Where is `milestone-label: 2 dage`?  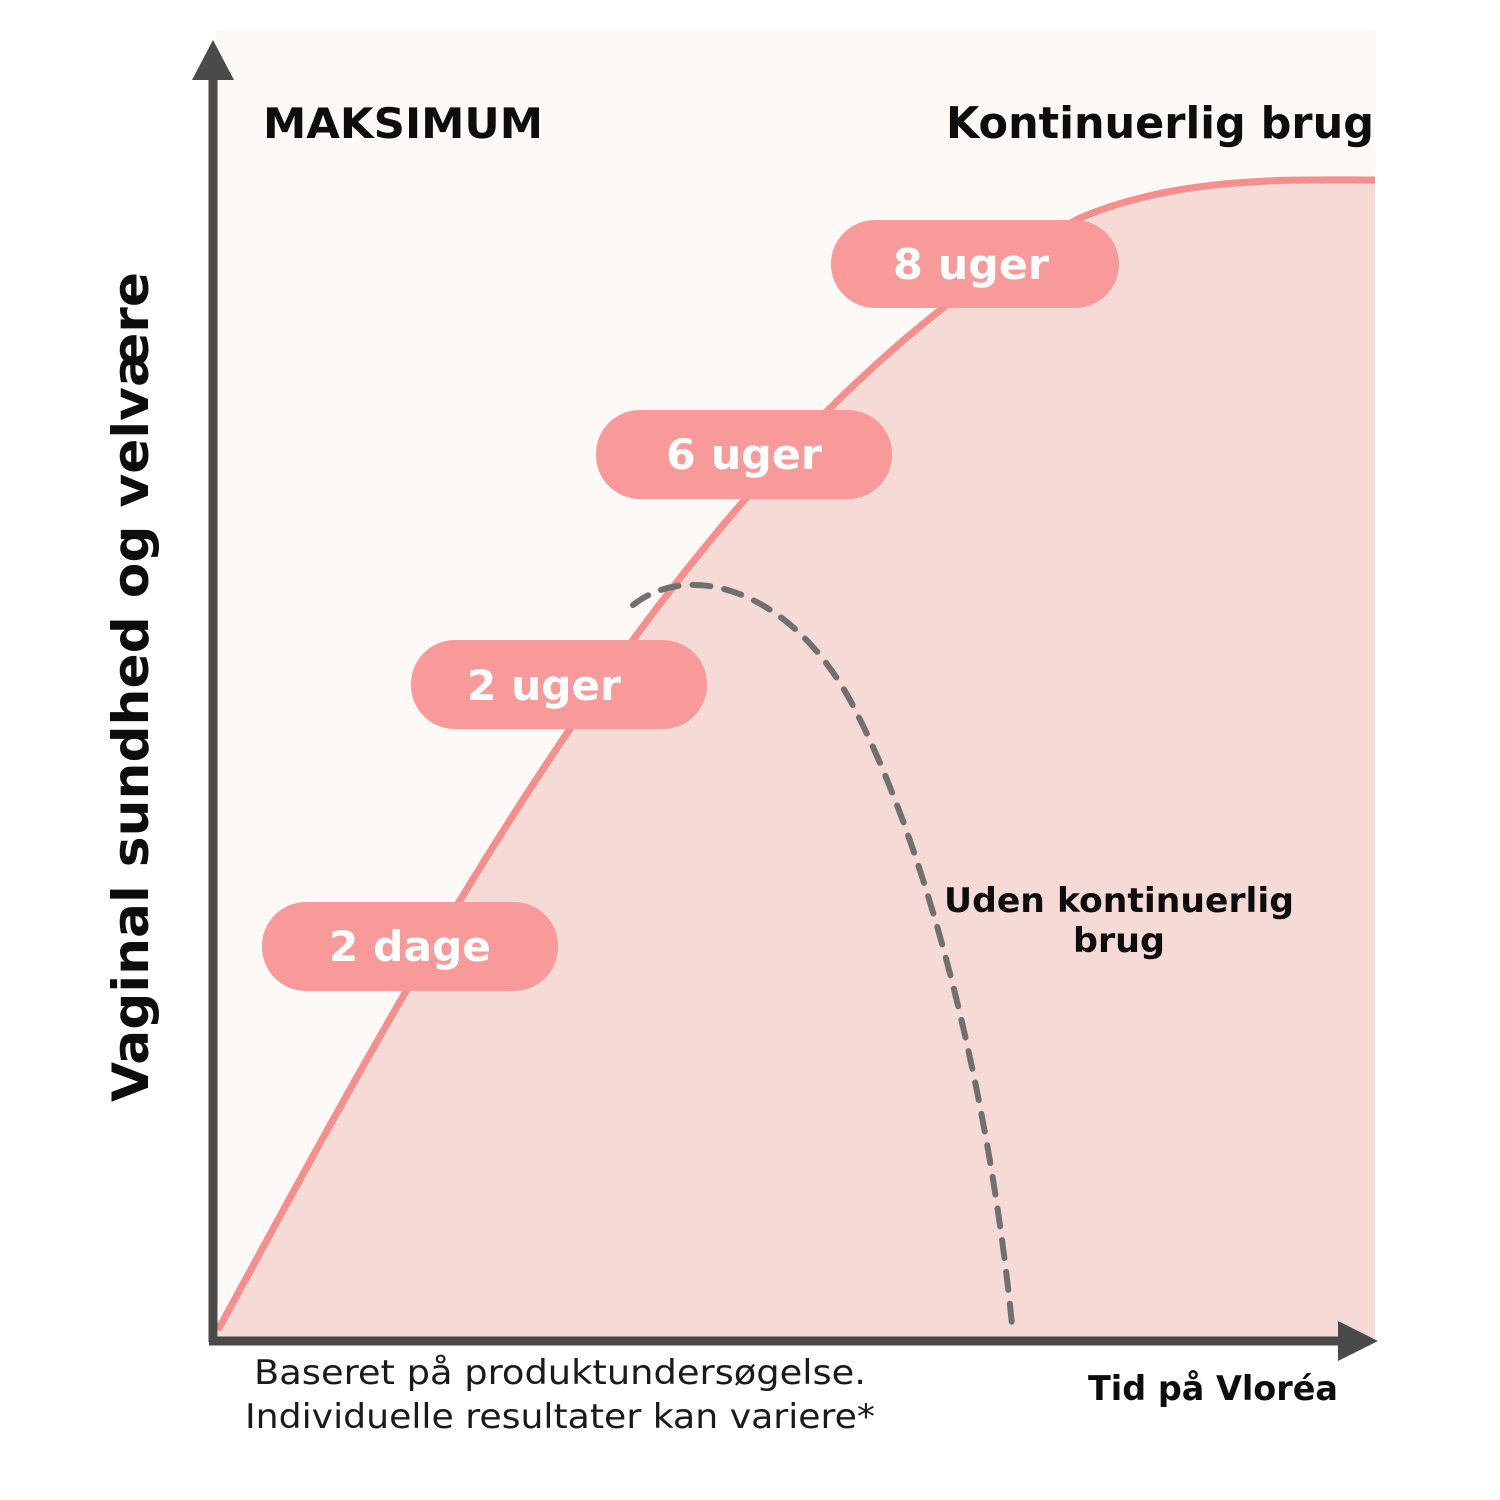
milestone-label: 2 dage is located at coordinates (410, 946).